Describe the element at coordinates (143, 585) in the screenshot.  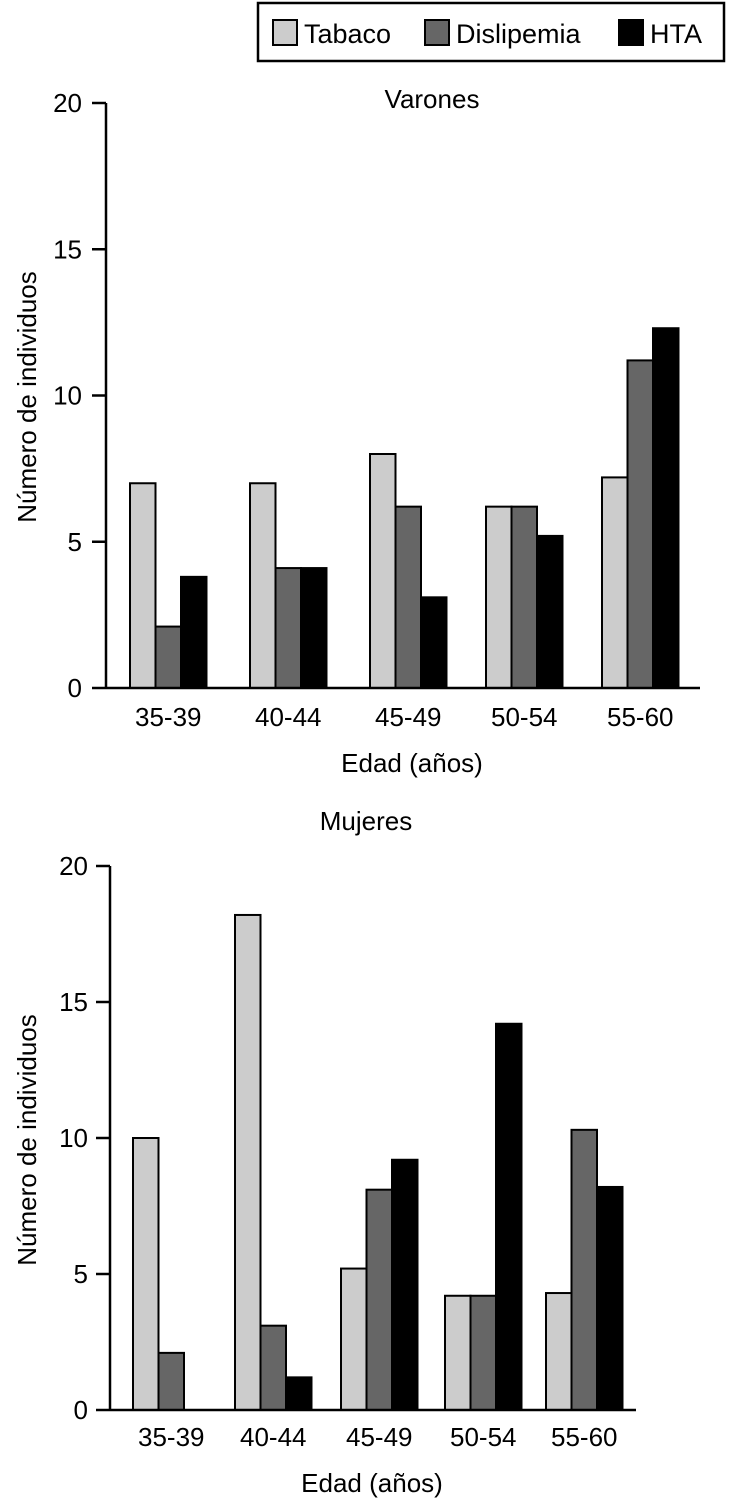
I see `bar-varones-35-39-tabaco` at that location.